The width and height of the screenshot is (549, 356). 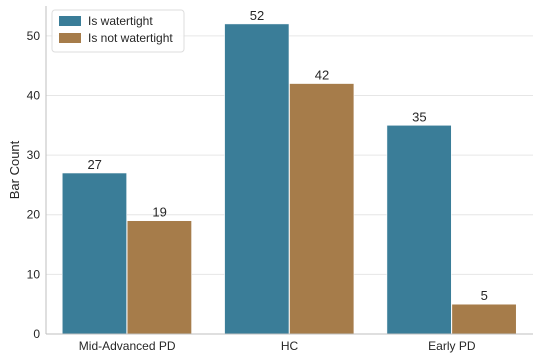 What do you see at coordinates (14, 169) in the screenshot?
I see `y-axis-label: Bar Count` at bounding box center [14, 169].